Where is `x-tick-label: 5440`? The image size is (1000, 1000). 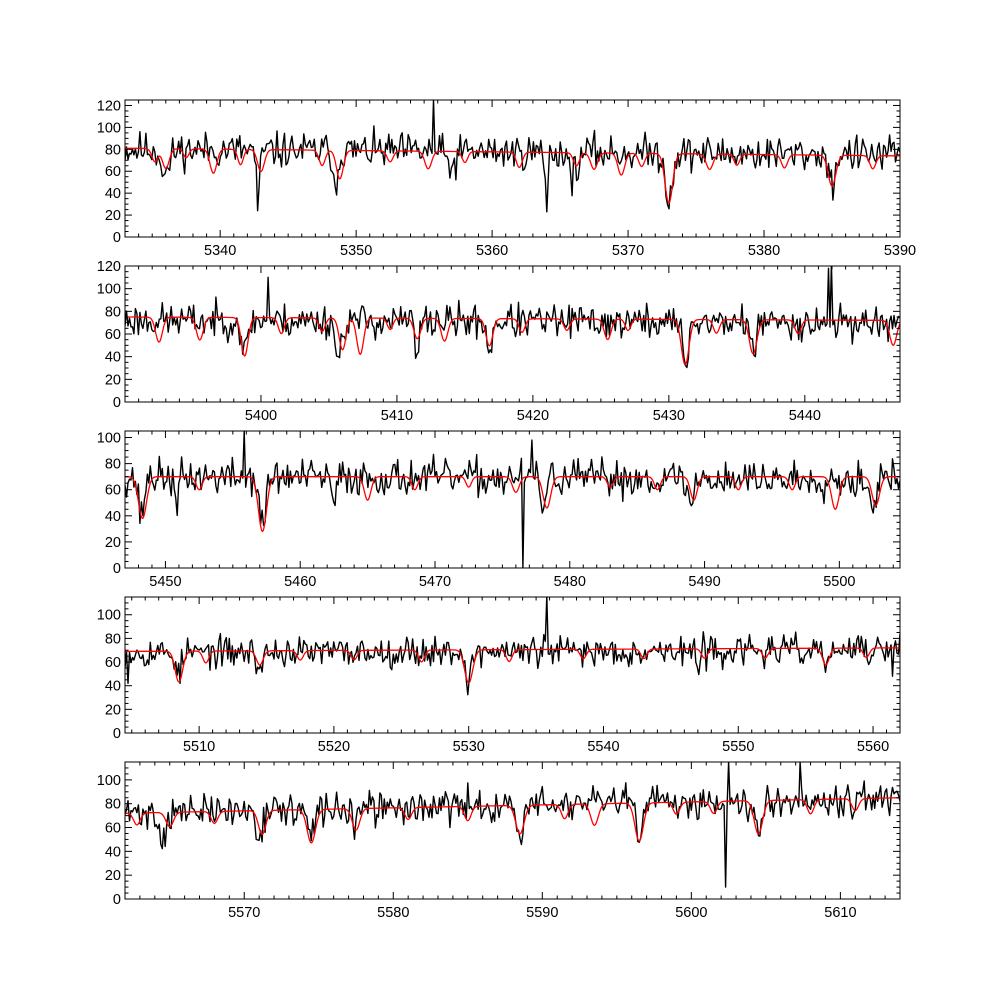 x-tick-label: 5440 is located at coordinates (805, 416).